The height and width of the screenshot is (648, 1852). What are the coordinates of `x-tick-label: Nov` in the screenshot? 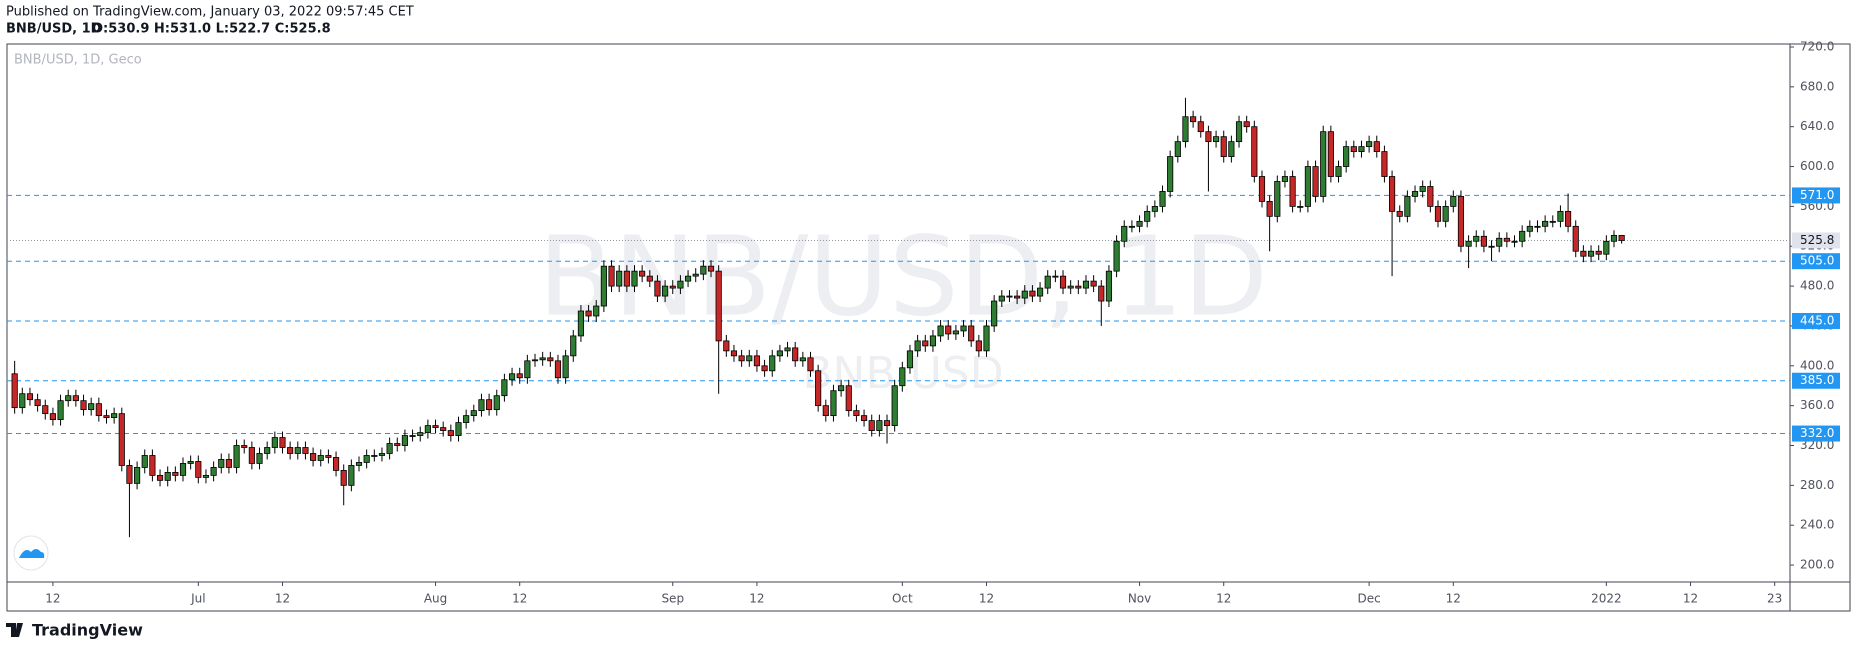 It's located at (1139, 599).